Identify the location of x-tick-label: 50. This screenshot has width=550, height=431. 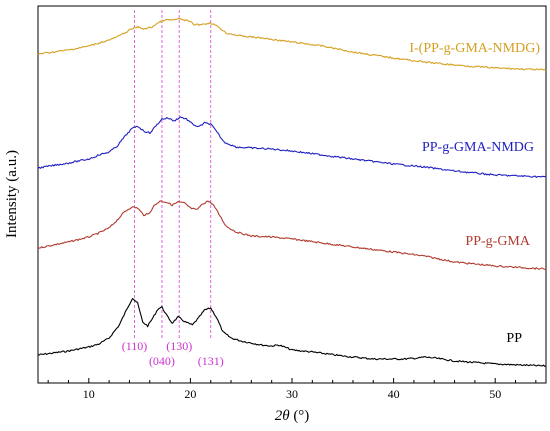
(495, 394).